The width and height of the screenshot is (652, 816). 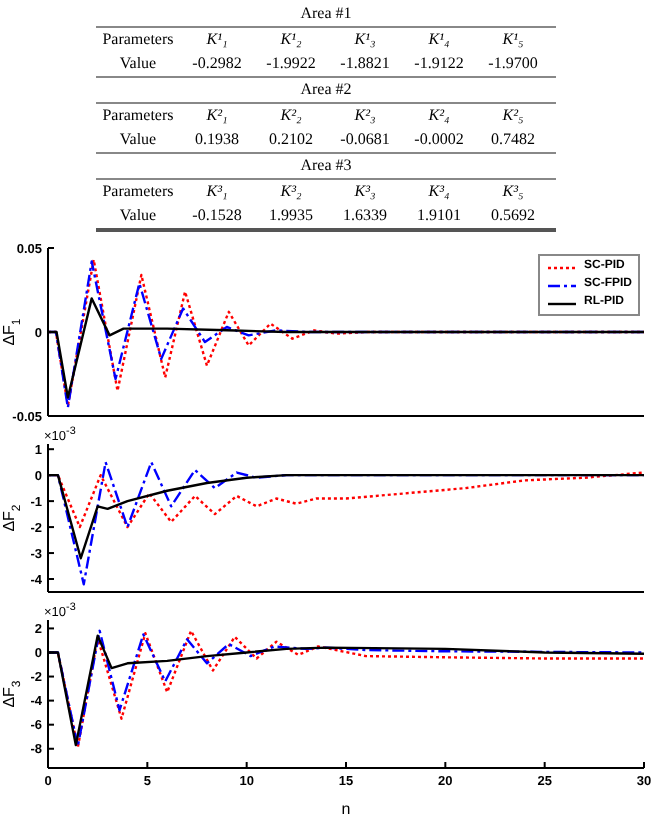 What do you see at coordinates (513, 63) in the screenshot?
I see `text: -1.9700` at bounding box center [513, 63].